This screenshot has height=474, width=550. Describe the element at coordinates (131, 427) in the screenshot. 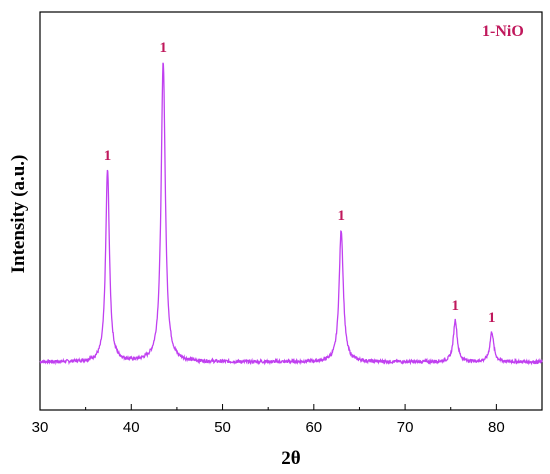

I see `x-tick-label: 40` at that location.